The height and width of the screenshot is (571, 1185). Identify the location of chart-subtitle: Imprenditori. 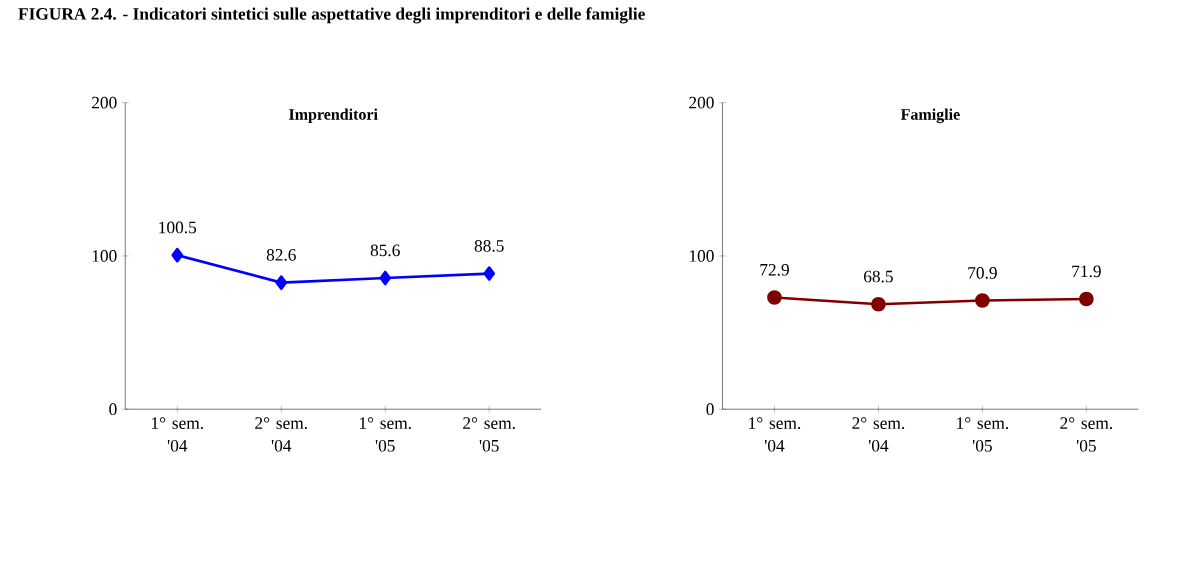
(333, 116).